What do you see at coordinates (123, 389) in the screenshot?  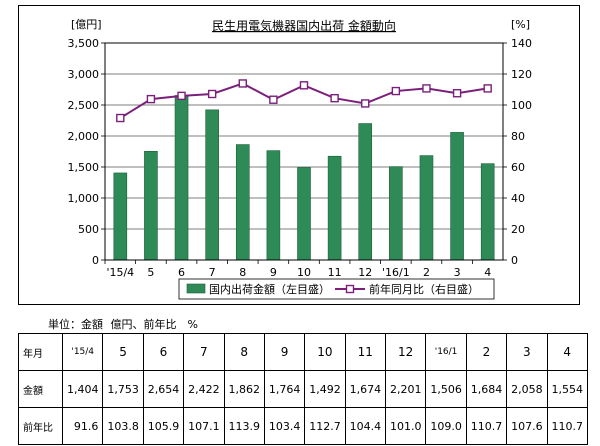 I see `cell-amounts-1: 1,753` at bounding box center [123, 389].